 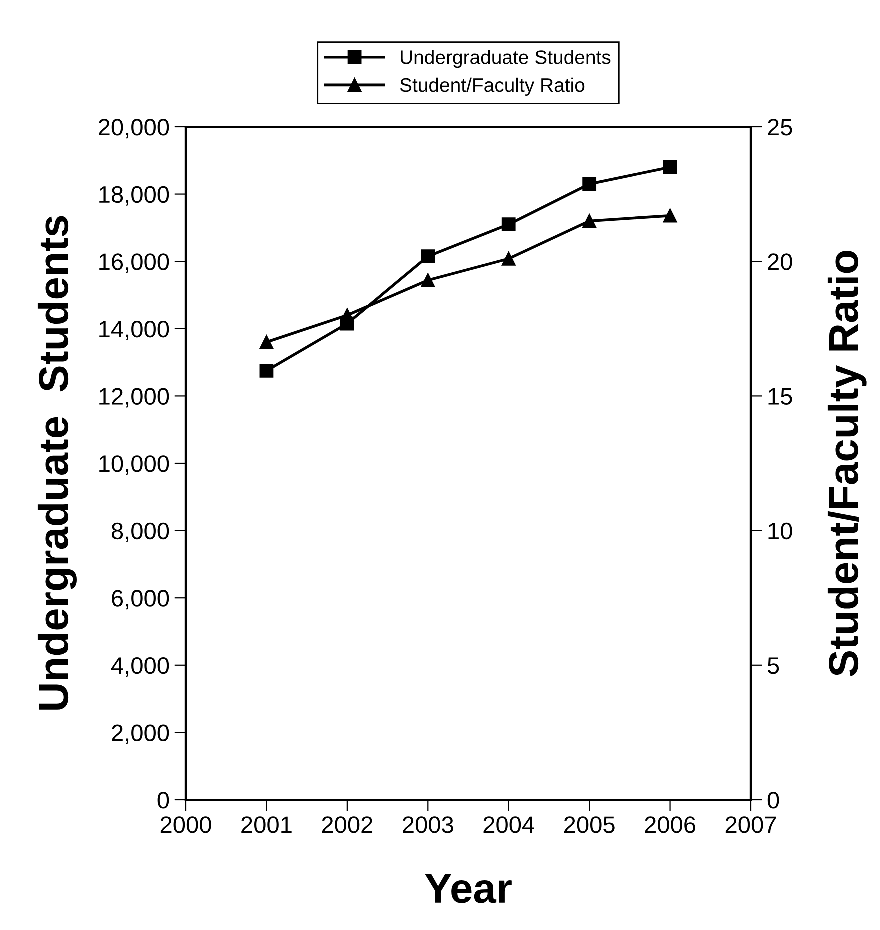 What do you see at coordinates (774, 666) in the screenshot?
I see `y2-tick-label: 5` at bounding box center [774, 666].